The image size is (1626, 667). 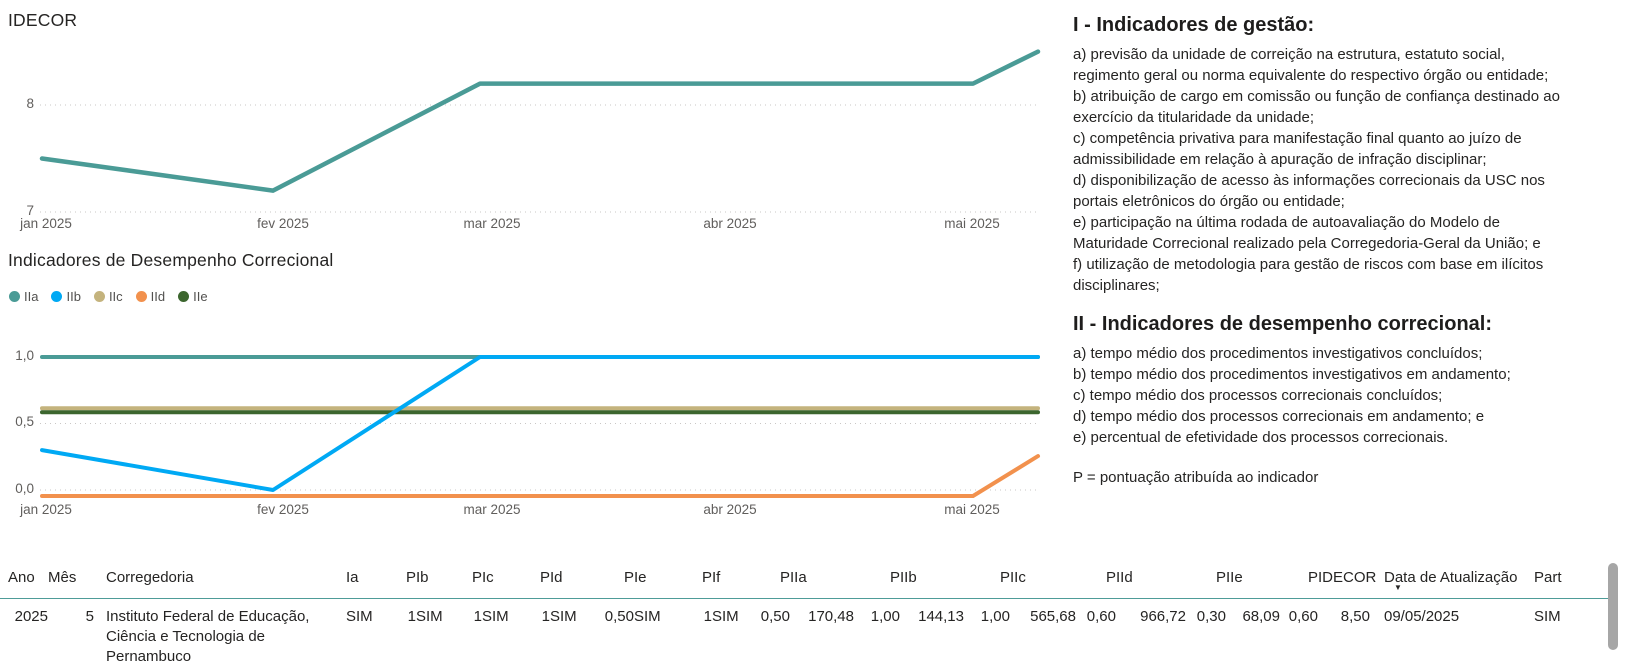 What do you see at coordinates (150, 577) in the screenshot?
I see `column-header-corregedoria: Corregedoria` at bounding box center [150, 577].